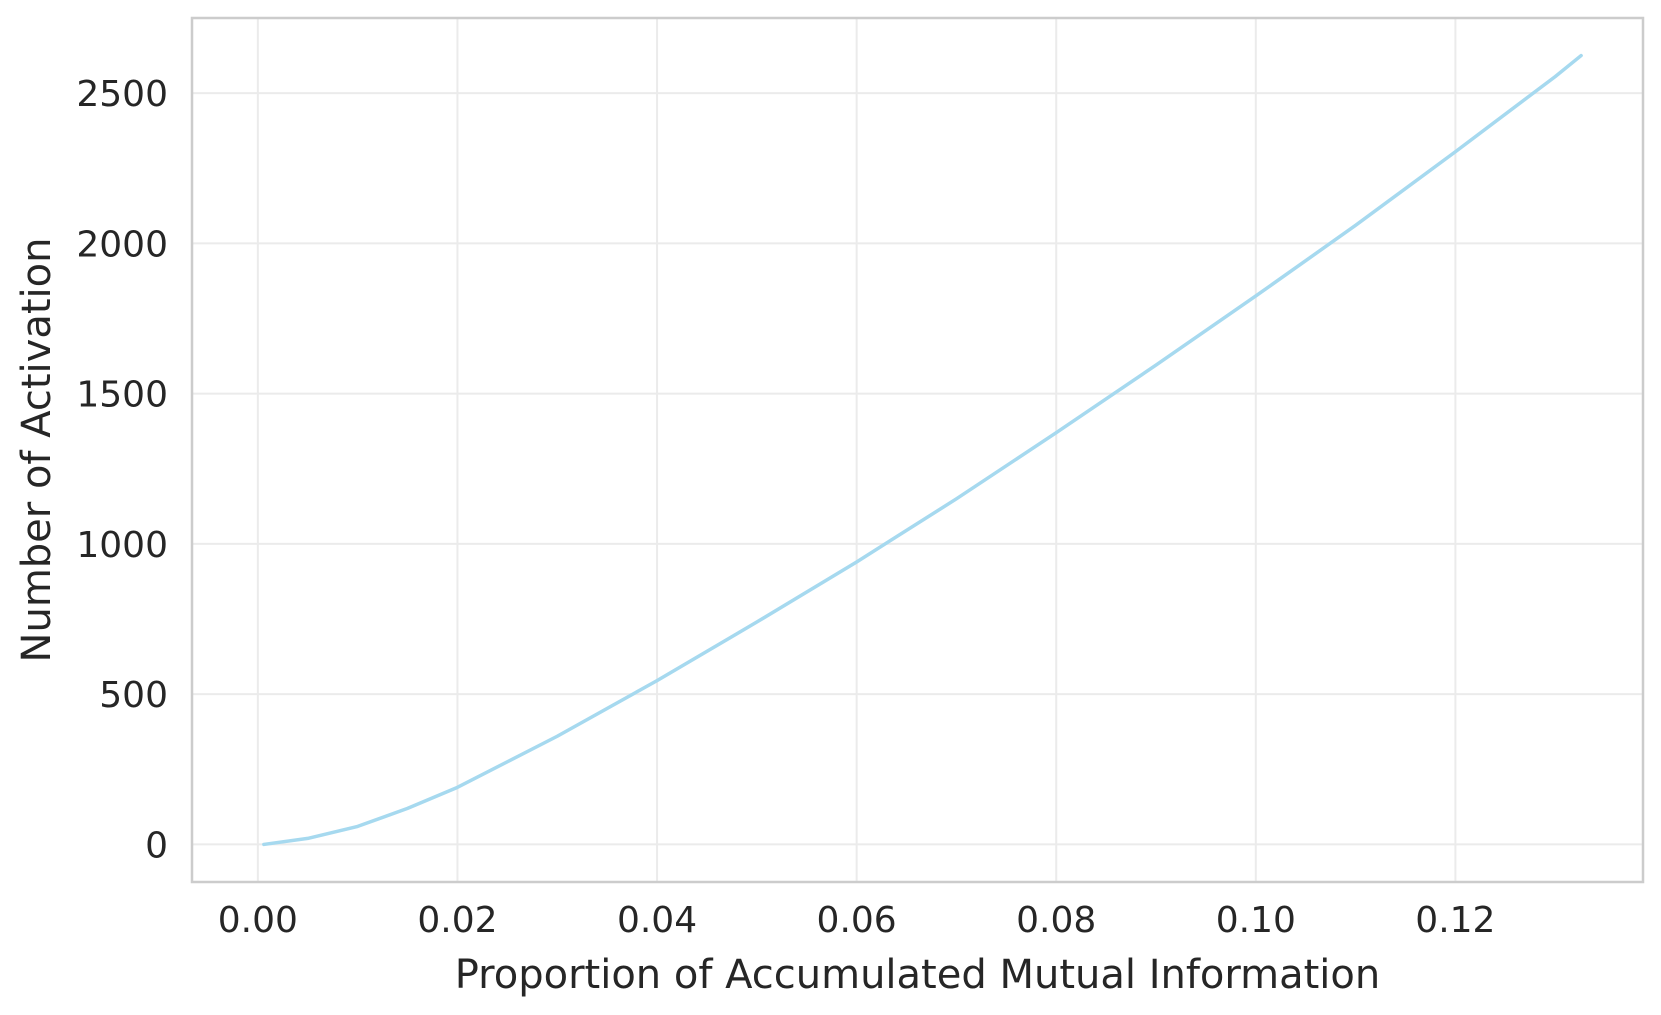  I want to click on x-tick-labels: 0.00 0.02 0.04 0.06 0.08 0.10 0.12, so click(857, 920).